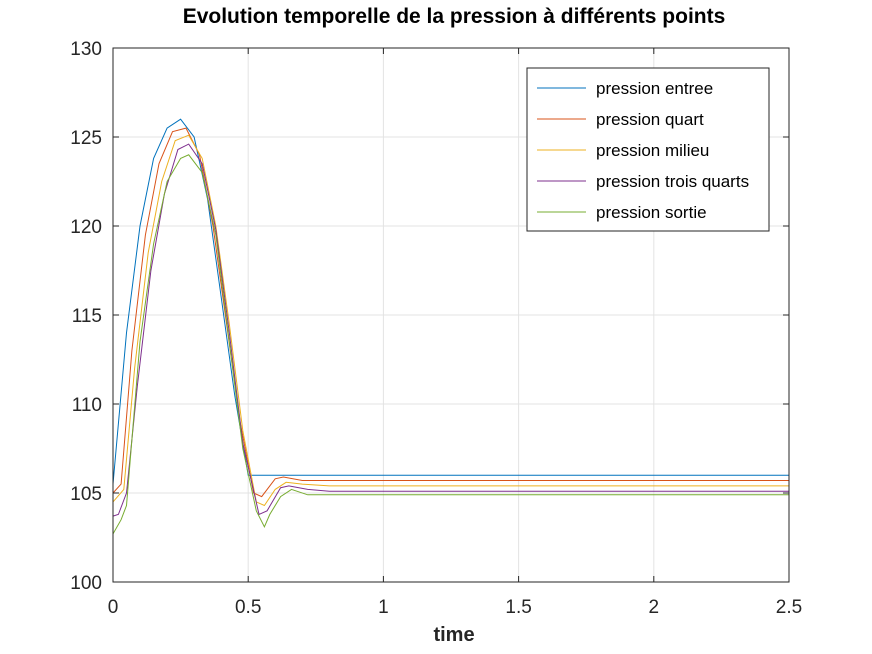  I want to click on legend-label: pression quart, so click(650, 119).